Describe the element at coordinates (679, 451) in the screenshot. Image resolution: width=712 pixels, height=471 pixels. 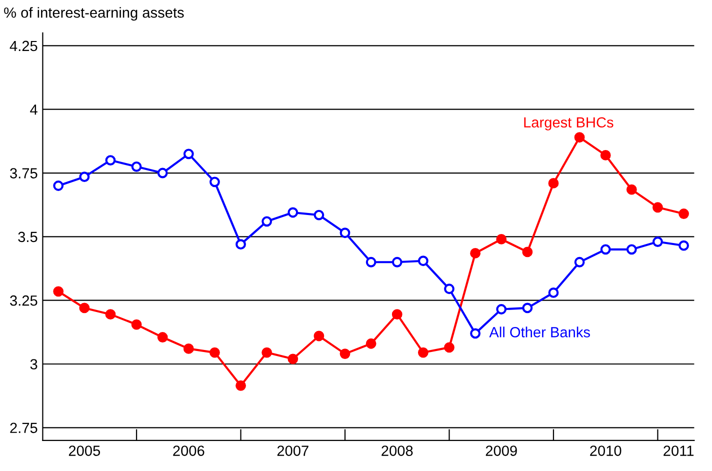
I see `x-tick-label: 2011` at that location.